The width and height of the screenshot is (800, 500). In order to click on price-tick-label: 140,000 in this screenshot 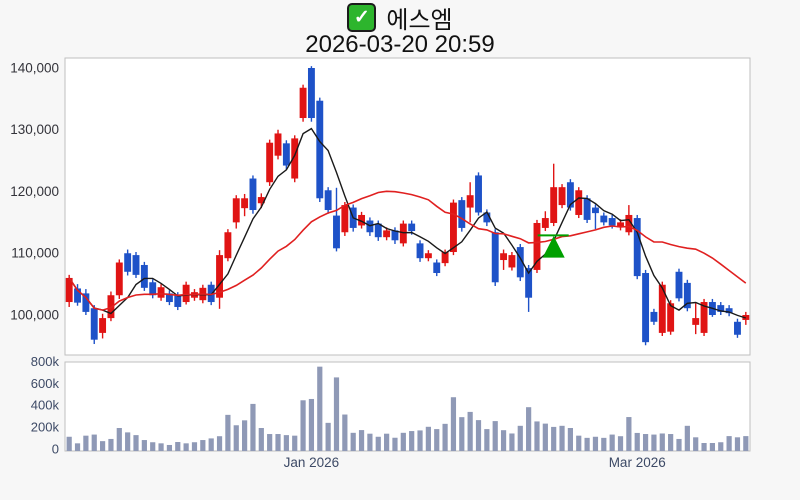, I will do `click(34, 67)`.